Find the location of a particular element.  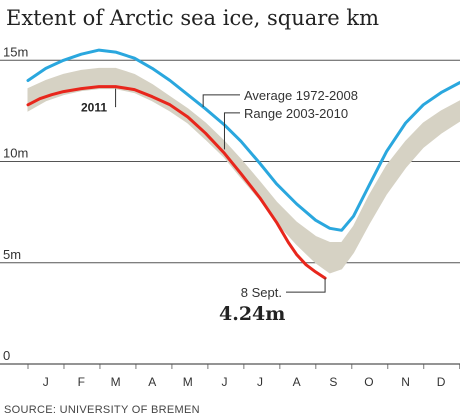

source-note: SOURCE: UNIVERSITY OF BREMEN is located at coordinates (102, 410).